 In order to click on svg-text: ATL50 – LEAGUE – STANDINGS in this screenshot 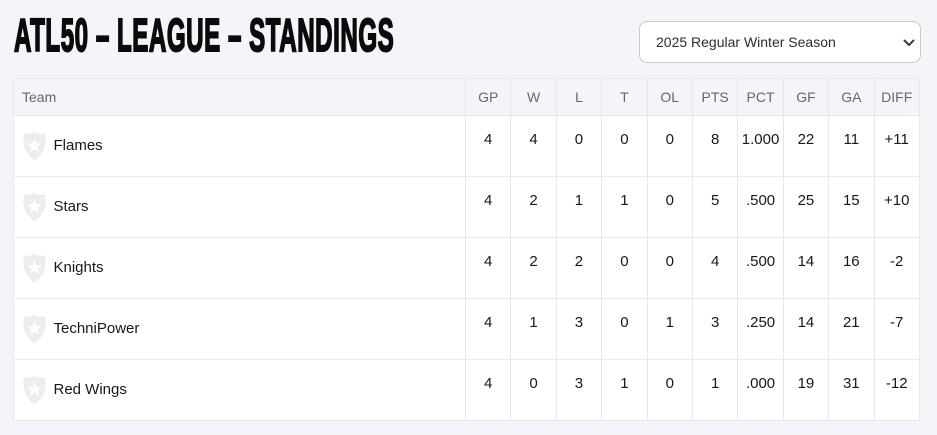, I will do `click(204, 35)`.